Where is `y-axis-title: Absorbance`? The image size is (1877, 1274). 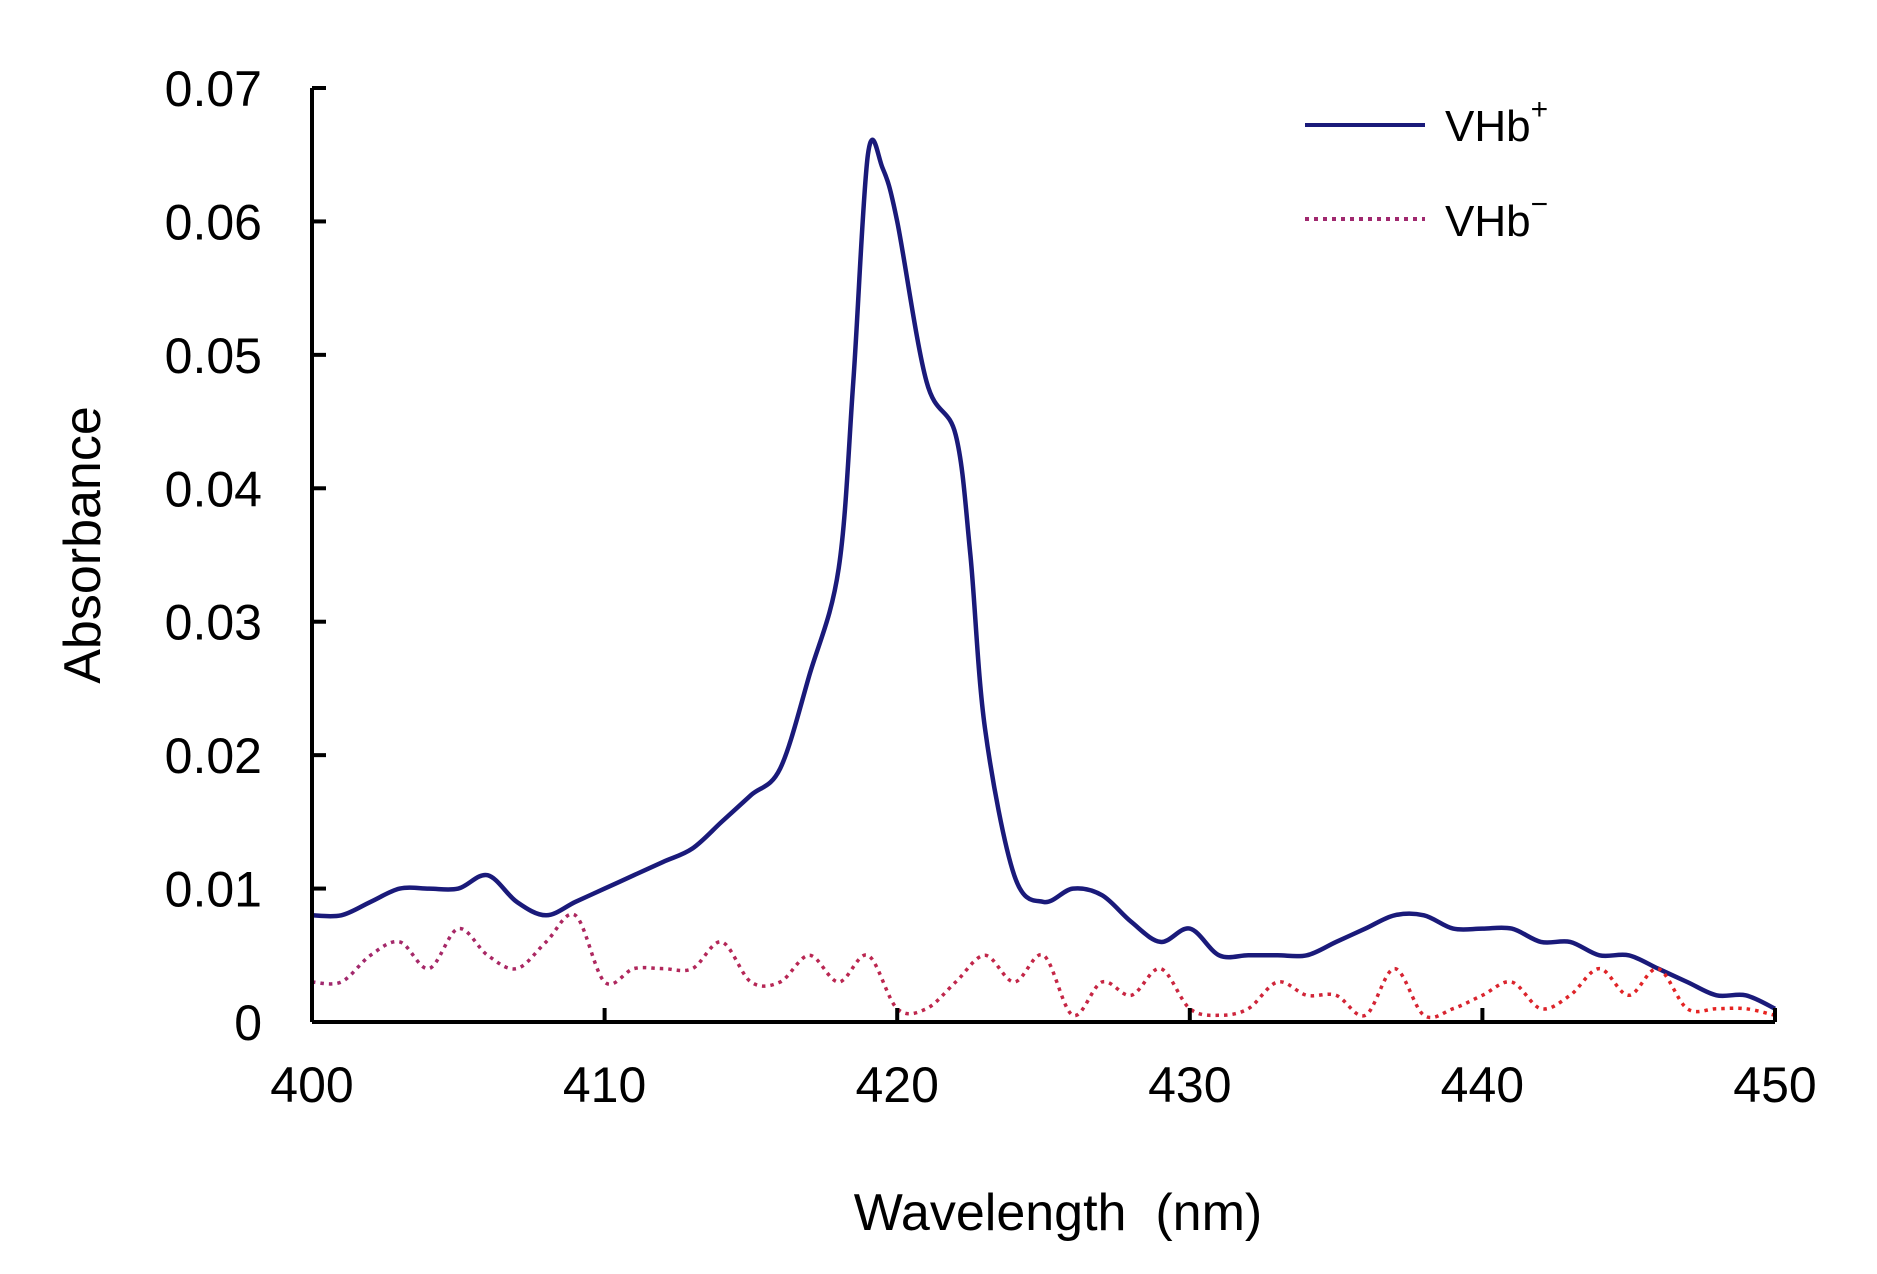
y-axis-title: Absorbance is located at coordinates (83, 545).